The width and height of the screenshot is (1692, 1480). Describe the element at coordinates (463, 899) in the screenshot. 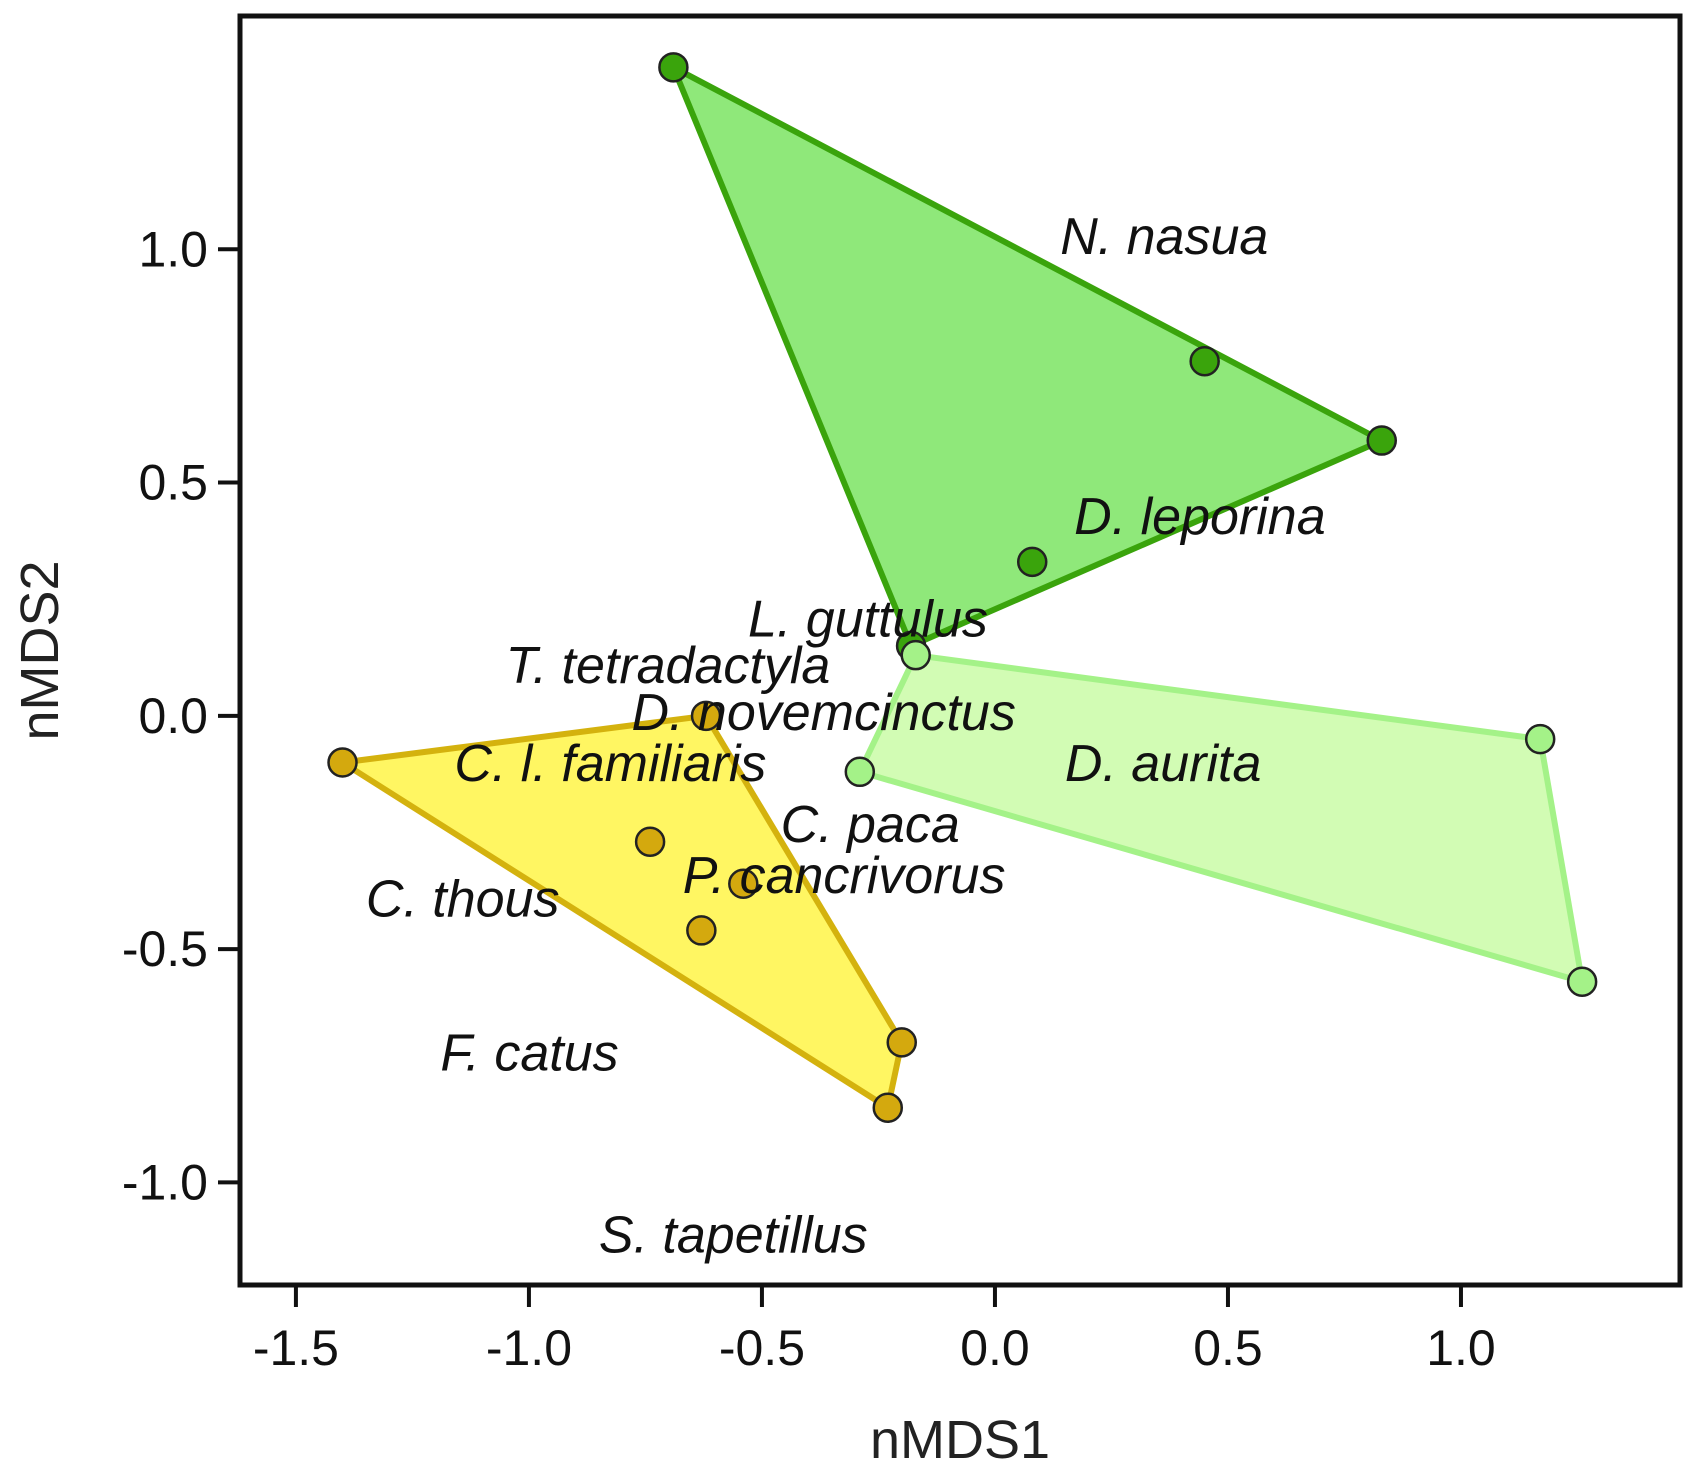

I see `species-label-10: C. thous` at that location.